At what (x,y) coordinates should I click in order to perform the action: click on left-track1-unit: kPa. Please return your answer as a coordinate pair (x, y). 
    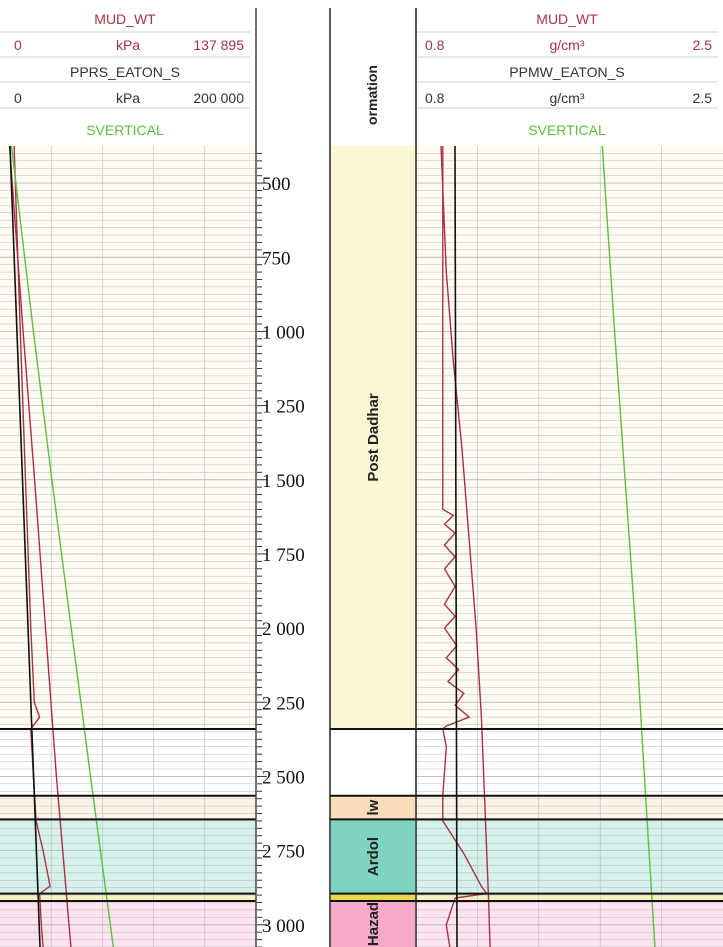
    Looking at the image, I should click on (128, 45).